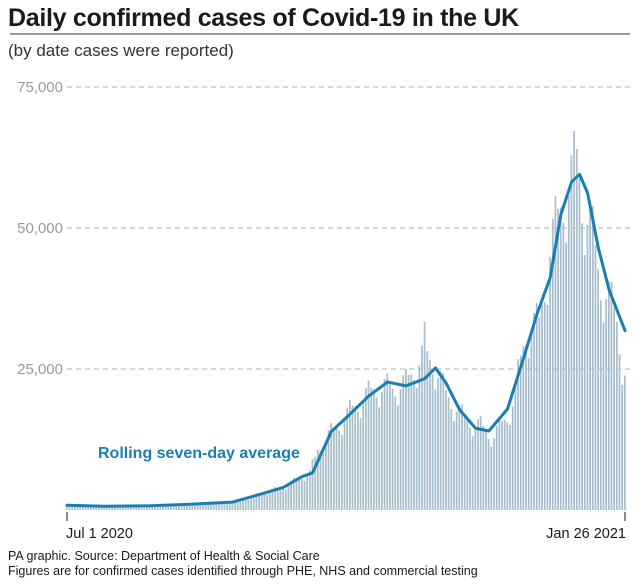 The image size is (640, 586). I want to click on y-tick-label: 75,000, so click(40, 87).